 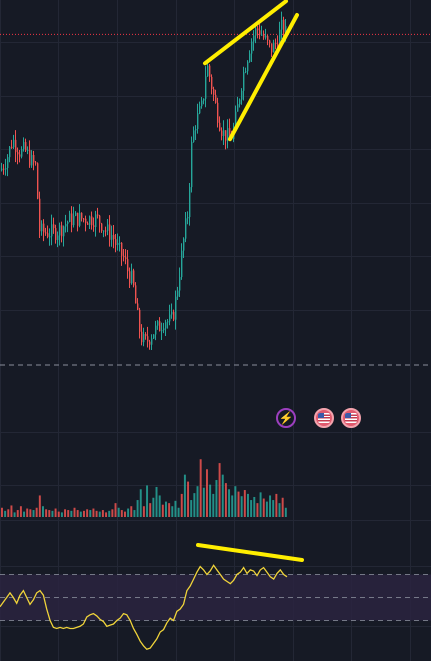 What do you see at coordinates (215, 597) in the screenshot?
I see `rsi-band` at bounding box center [215, 597].